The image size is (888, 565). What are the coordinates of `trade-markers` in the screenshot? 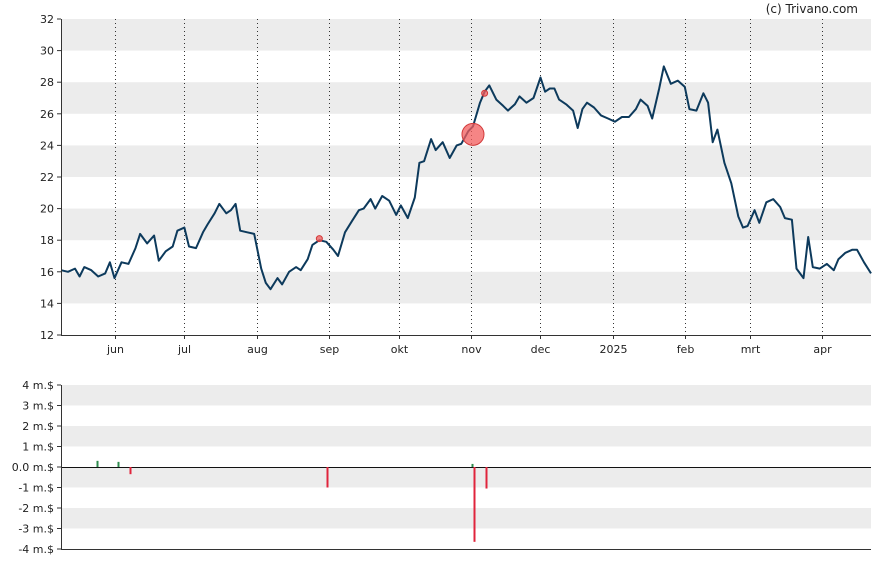 It's located at (402, 166).